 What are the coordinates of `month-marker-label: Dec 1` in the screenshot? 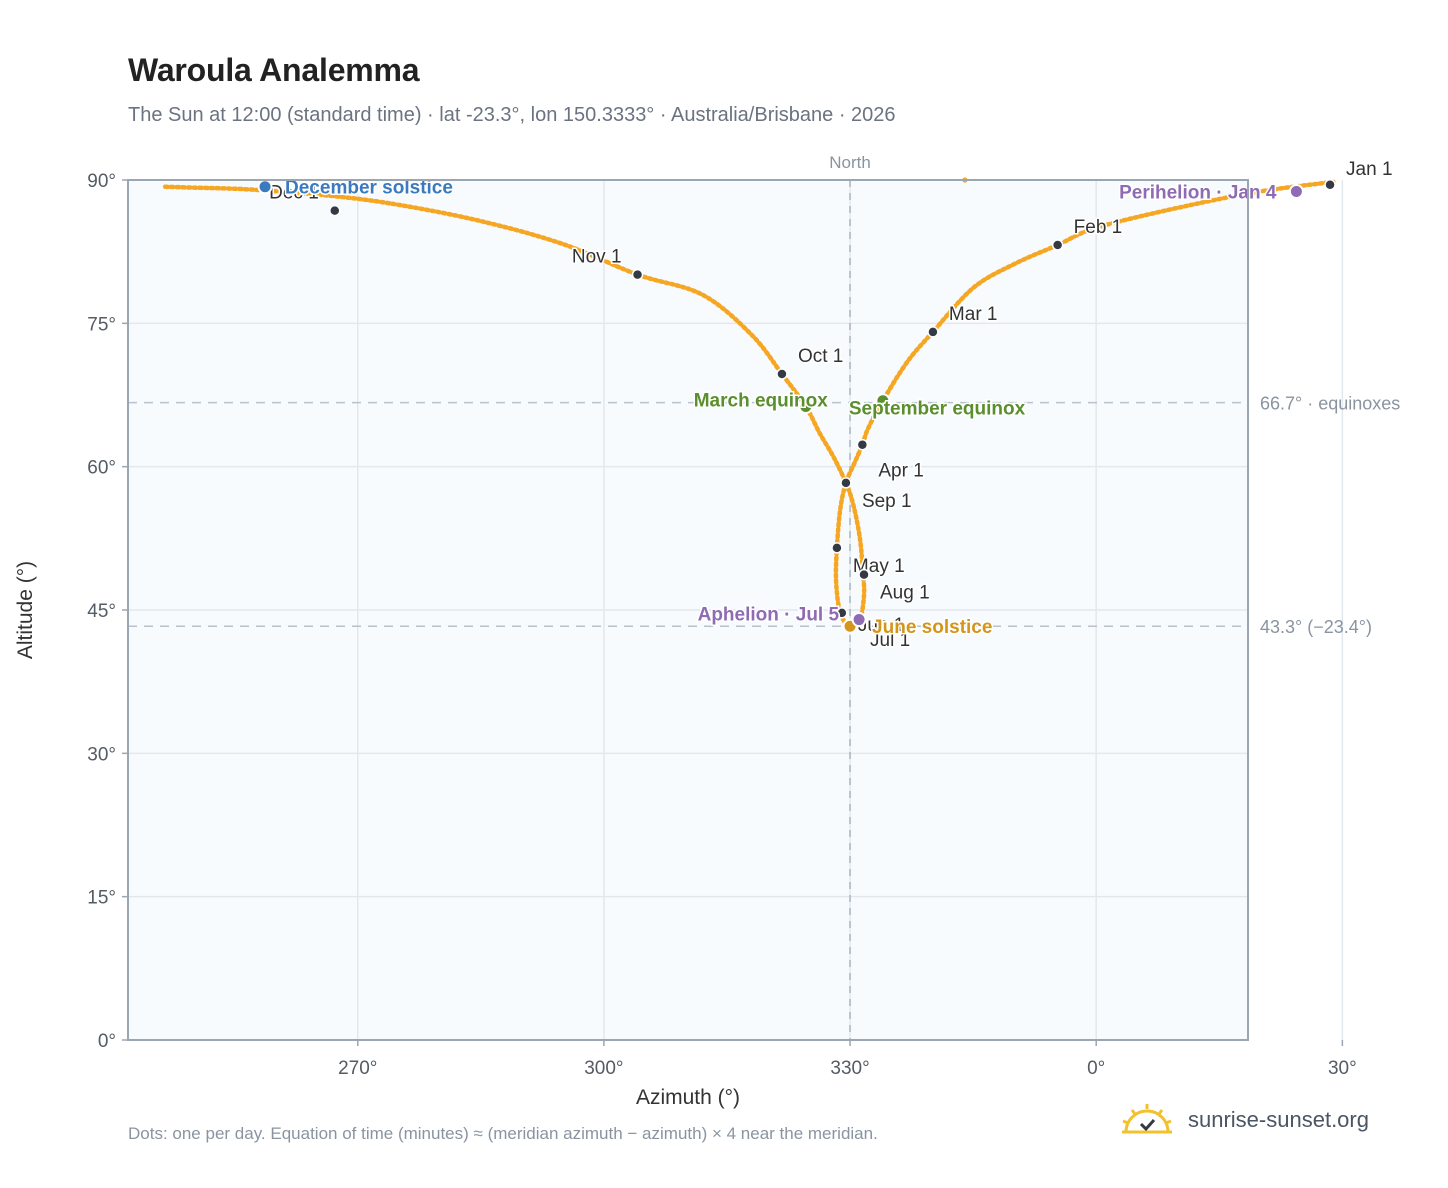 It's located at (294, 193).